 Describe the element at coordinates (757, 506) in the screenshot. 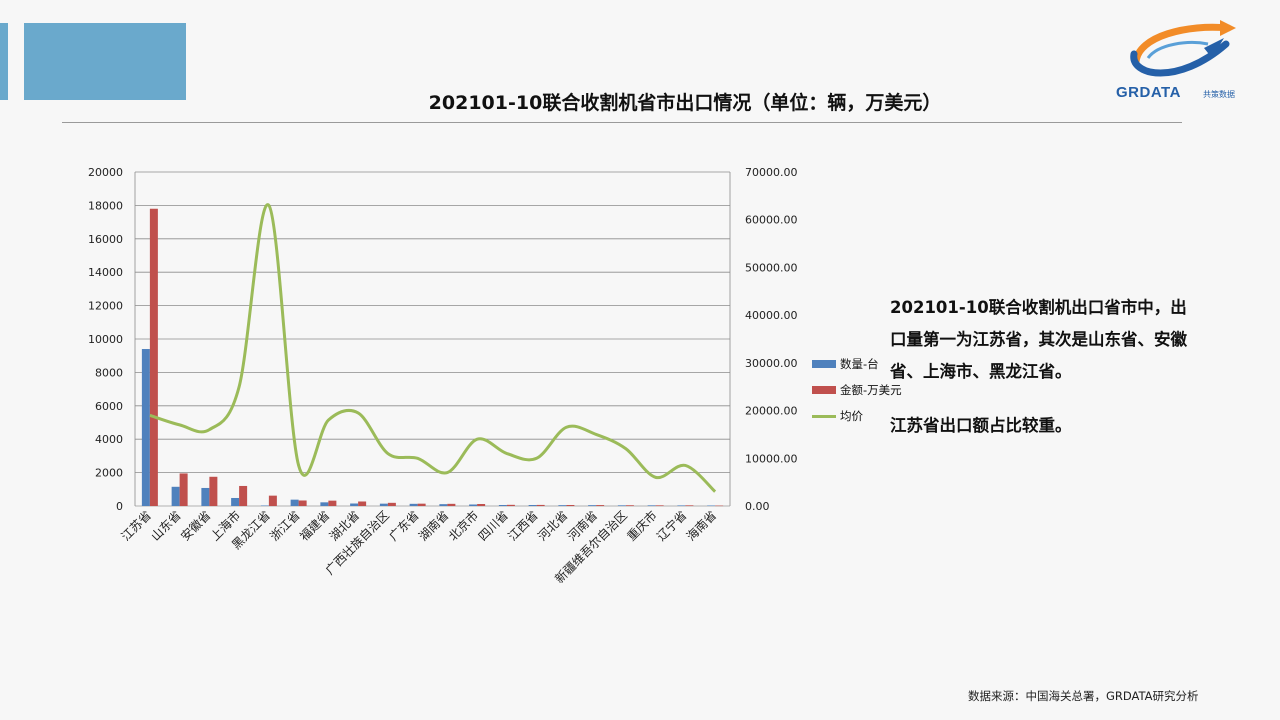

I see `y2-tick-label: 0.00` at that location.